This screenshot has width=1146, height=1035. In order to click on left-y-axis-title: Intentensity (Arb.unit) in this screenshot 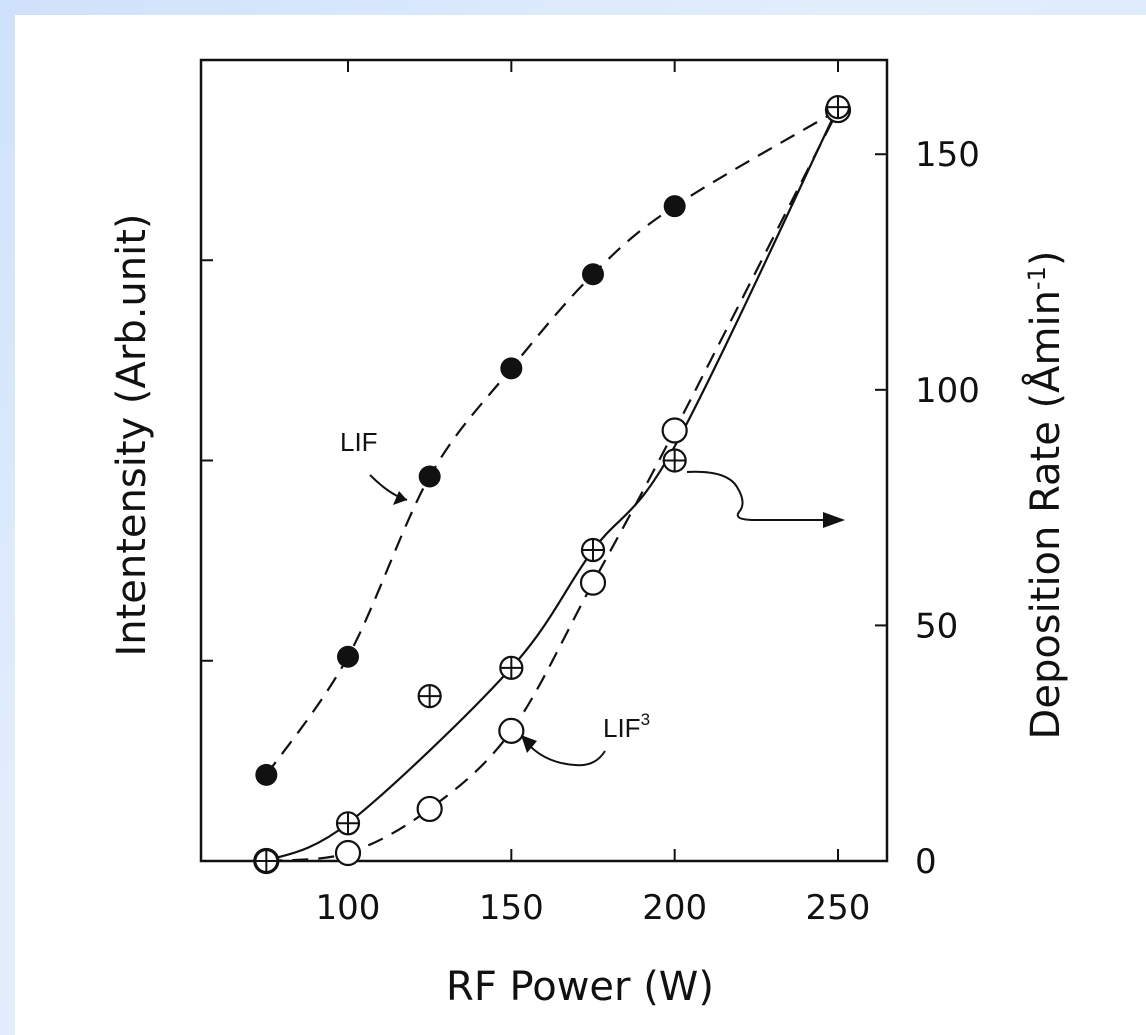, I will do `click(132, 434)`.